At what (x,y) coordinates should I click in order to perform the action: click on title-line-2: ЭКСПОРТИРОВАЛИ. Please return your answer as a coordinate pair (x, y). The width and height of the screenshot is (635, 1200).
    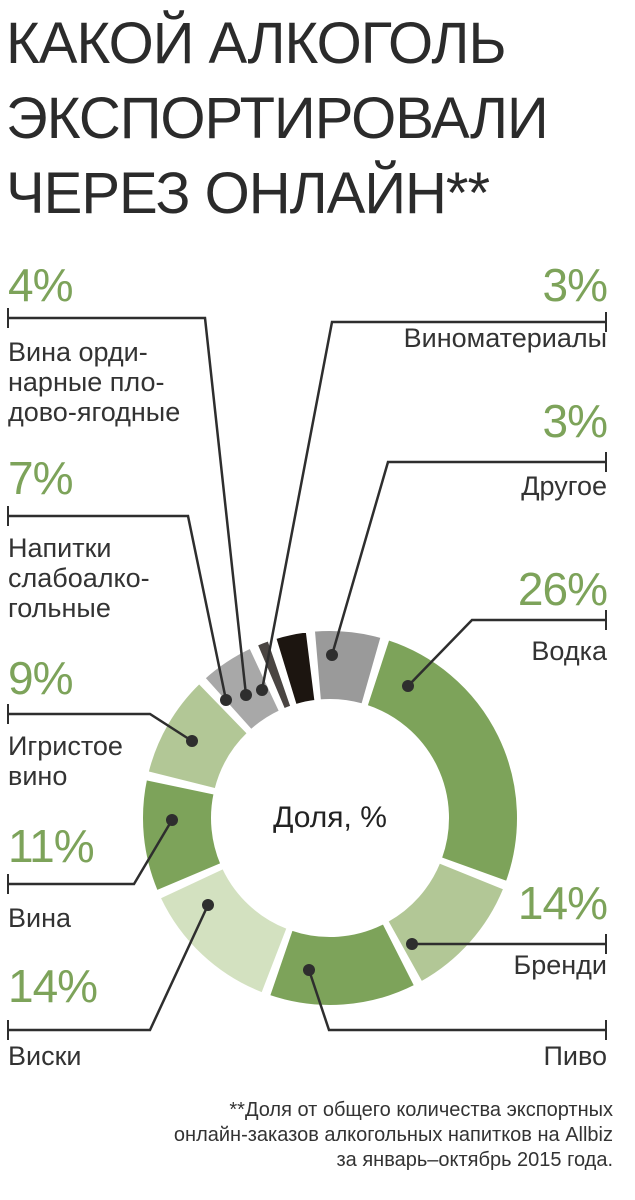
    Looking at the image, I should click on (277, 118).